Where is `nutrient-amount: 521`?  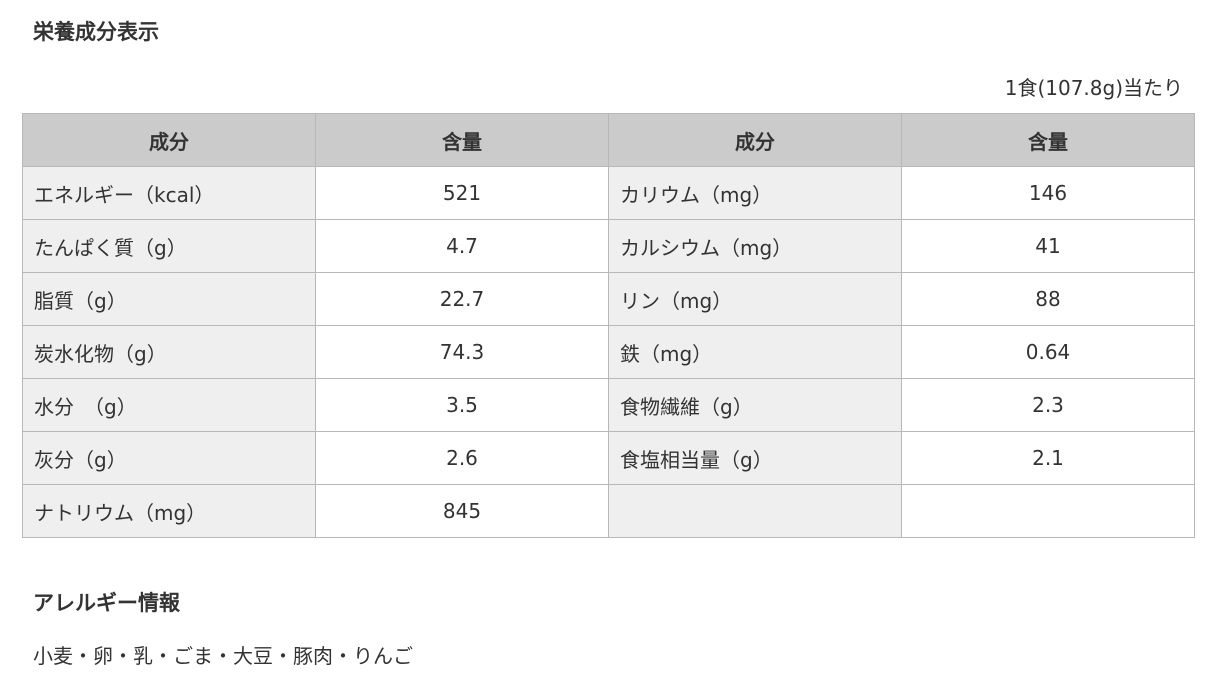 nutrient-amount: 521 is located at coordinates (462, 193).